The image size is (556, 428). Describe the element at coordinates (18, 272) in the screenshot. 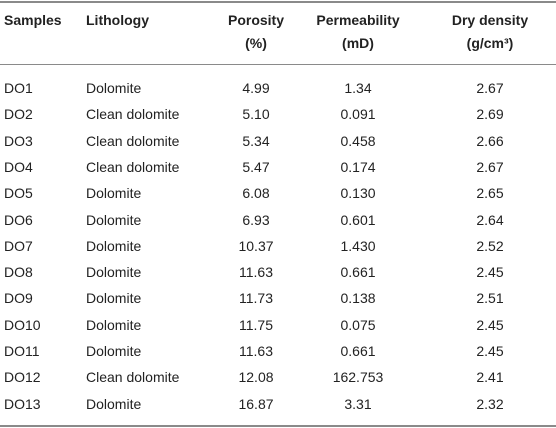

I see `table-cell: DO8` at that location.